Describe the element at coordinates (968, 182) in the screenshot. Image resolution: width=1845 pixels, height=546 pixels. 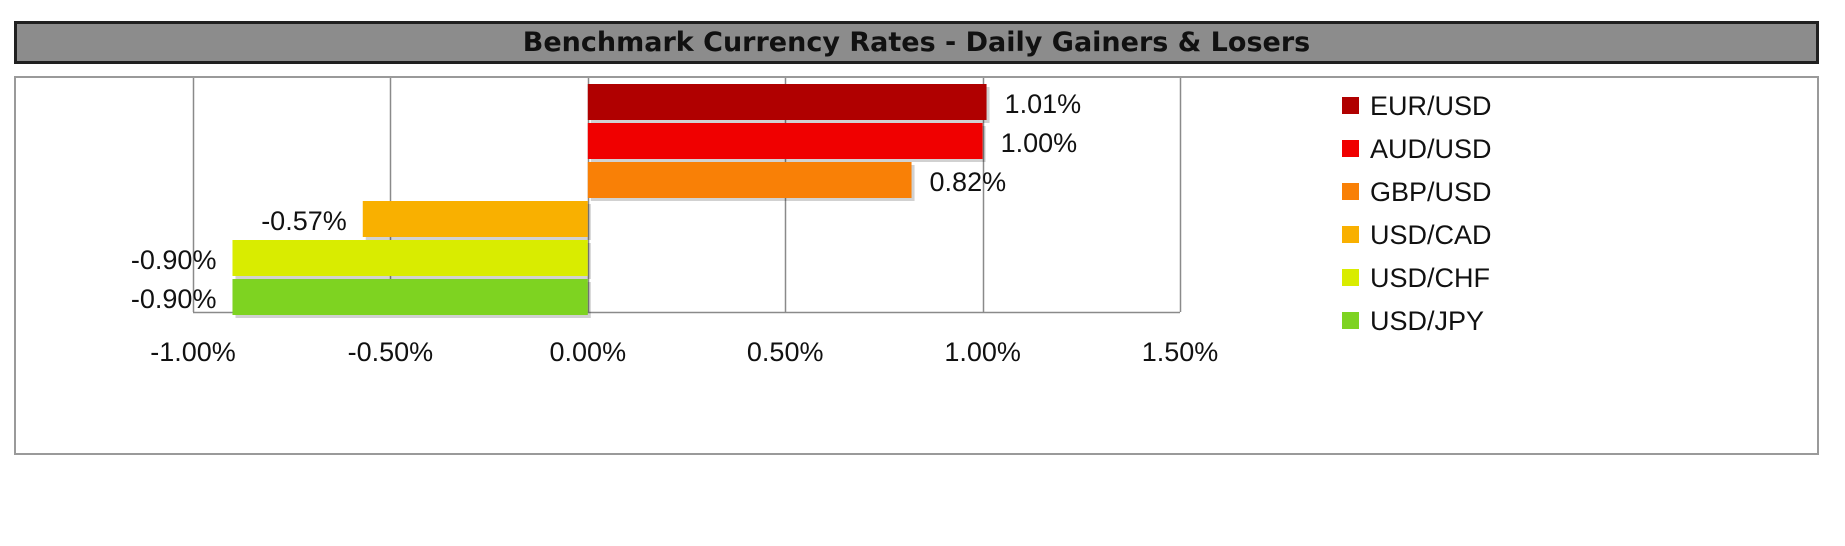
I see `data-label: 0.82%` at that location.